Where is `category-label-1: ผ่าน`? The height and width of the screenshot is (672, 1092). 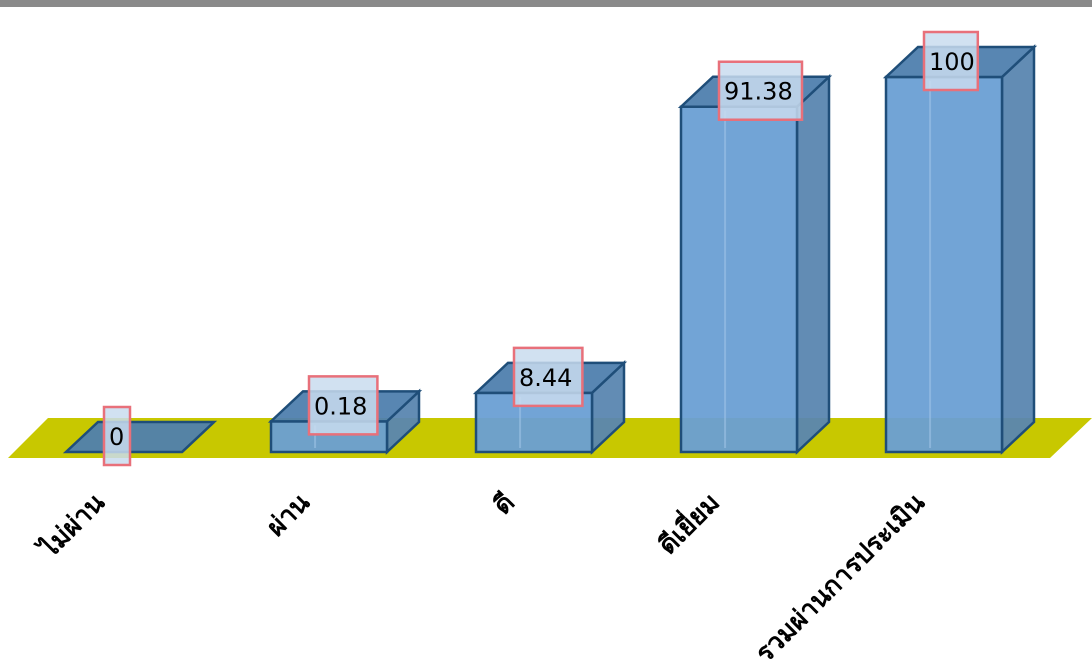 category-label-1: ผ่าน is located at coordinates (288, 515).